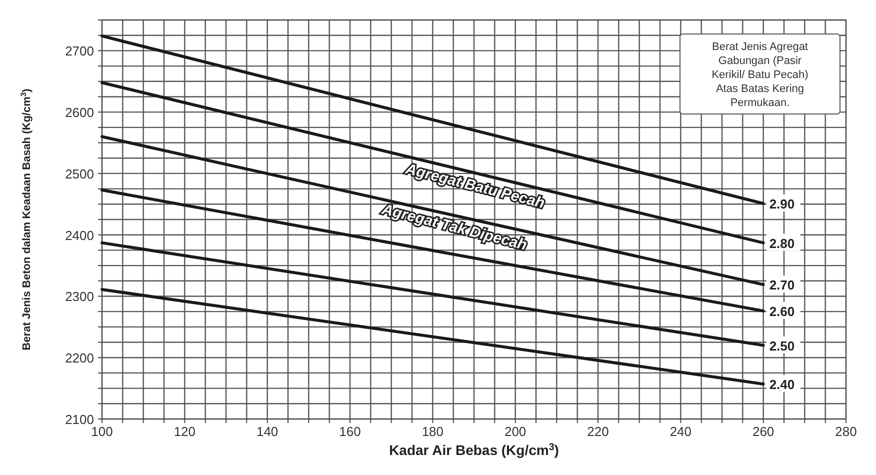  Describe the element at coordinates (79, 419) in the screenshot. I see `y-tick-label: 2100` at that location.